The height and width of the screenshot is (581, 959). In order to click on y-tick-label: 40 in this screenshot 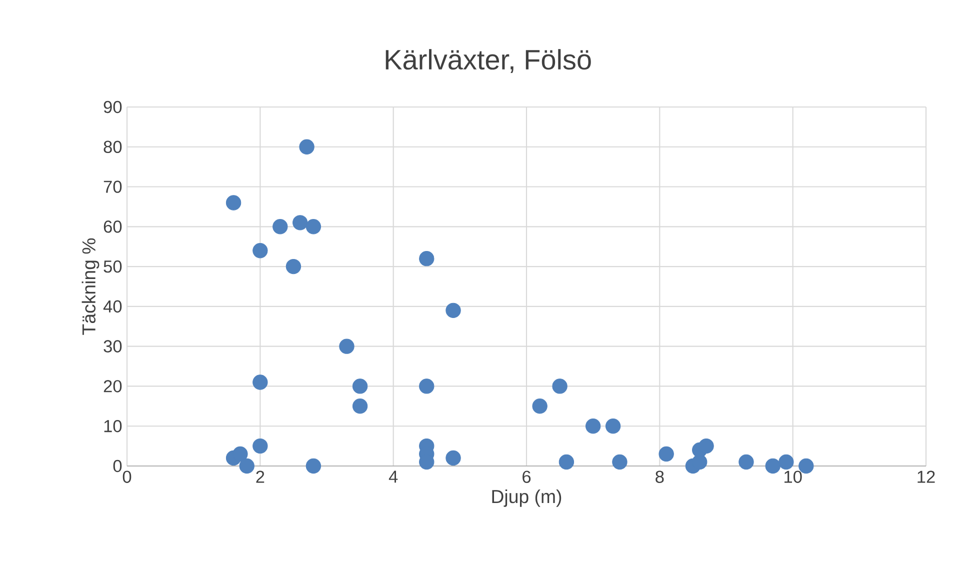, I will do `click(112, 306)`.